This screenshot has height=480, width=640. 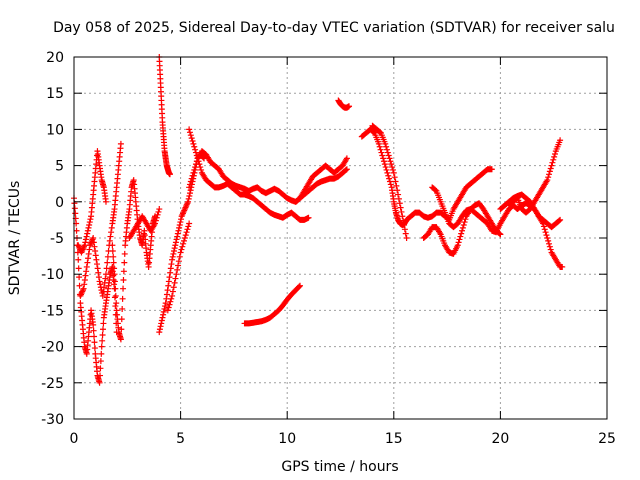 What do you see at coordinates (55, 130) in the screenshot?
I see `y-tick-label: 10` at bounding box center [55, 130].